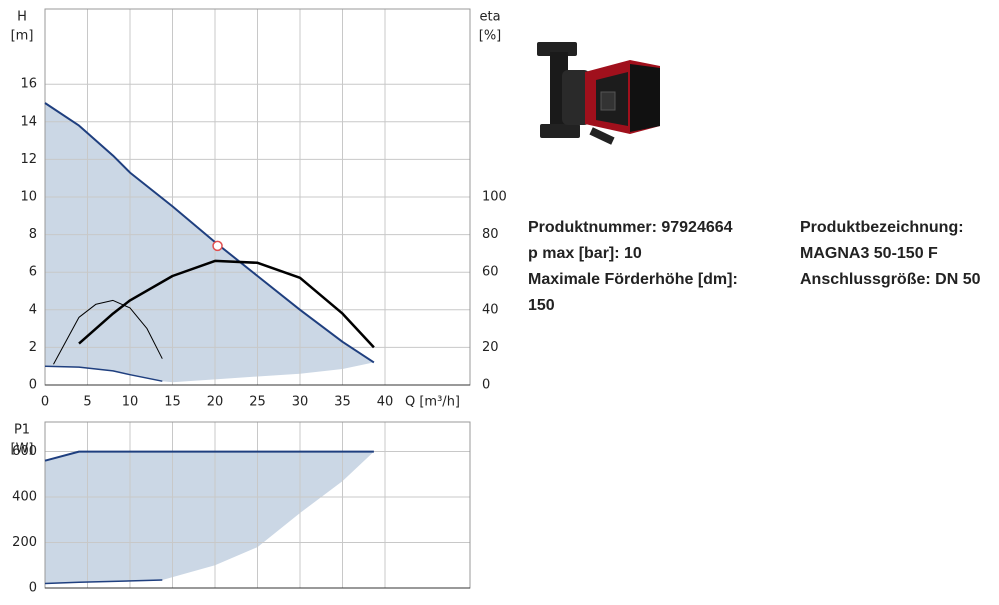 Image resolution: width=999 pixels, height=605 pixels. I want to click on y-tick-label: 200, so click(24, 542).